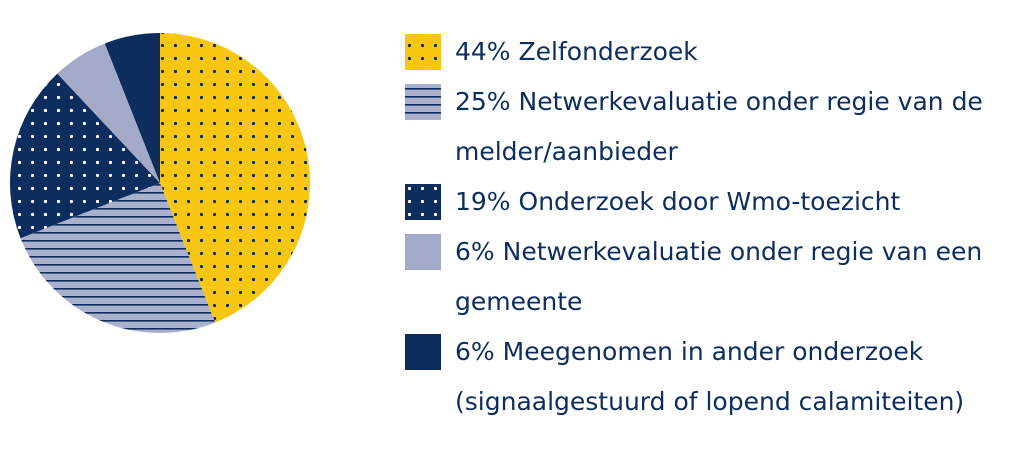 This screenshot has width=1024, height=463. I want to click on legend-label: Zelfonderzoek, so click(608, 51).